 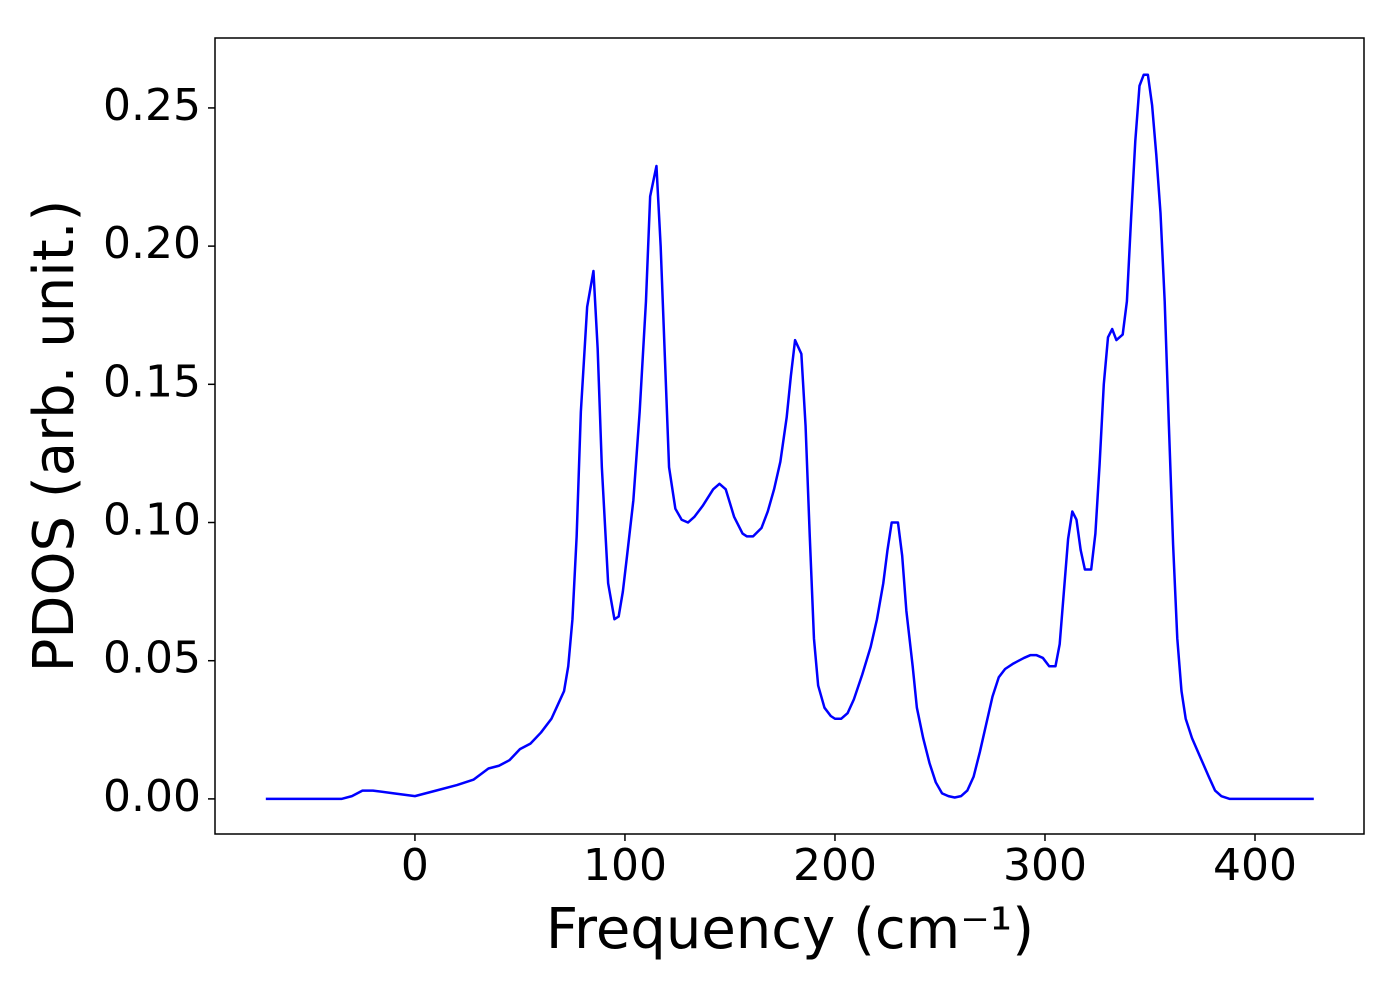 What do you see at coordinates (152, 658) in the screenshot?
I see `y-tick-label: 0.05` at bounding box center [152, 658].